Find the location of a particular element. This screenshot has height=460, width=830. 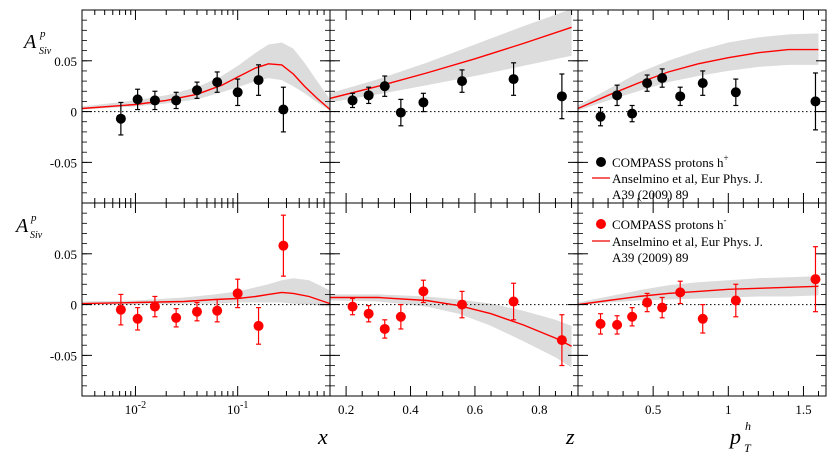

legend-bottom-entry2-line1: Anselmino et al, Eur Phys. J. is located at coordinates (687, 241).